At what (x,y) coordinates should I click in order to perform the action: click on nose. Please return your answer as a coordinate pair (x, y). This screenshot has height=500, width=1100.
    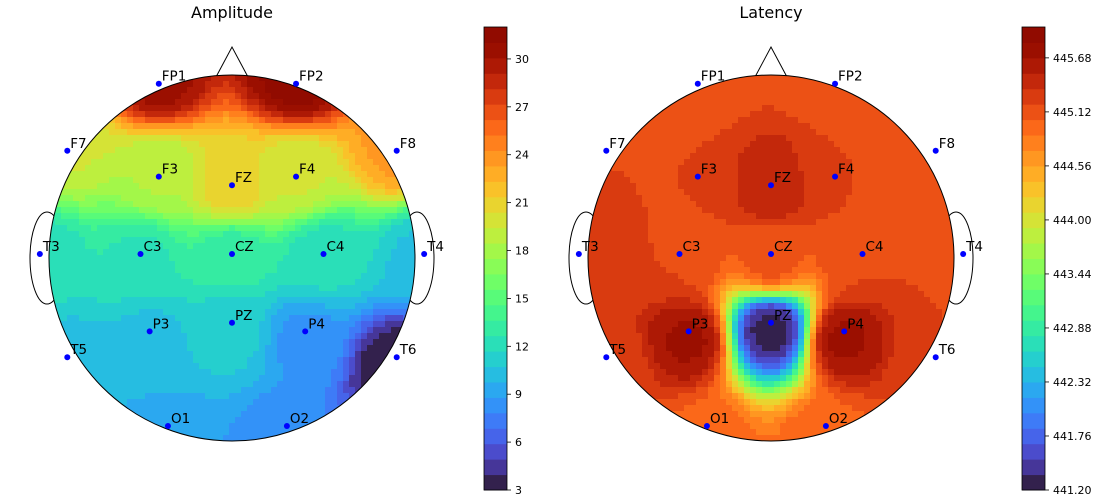
    Looking at the image, I should click on (771, 61).